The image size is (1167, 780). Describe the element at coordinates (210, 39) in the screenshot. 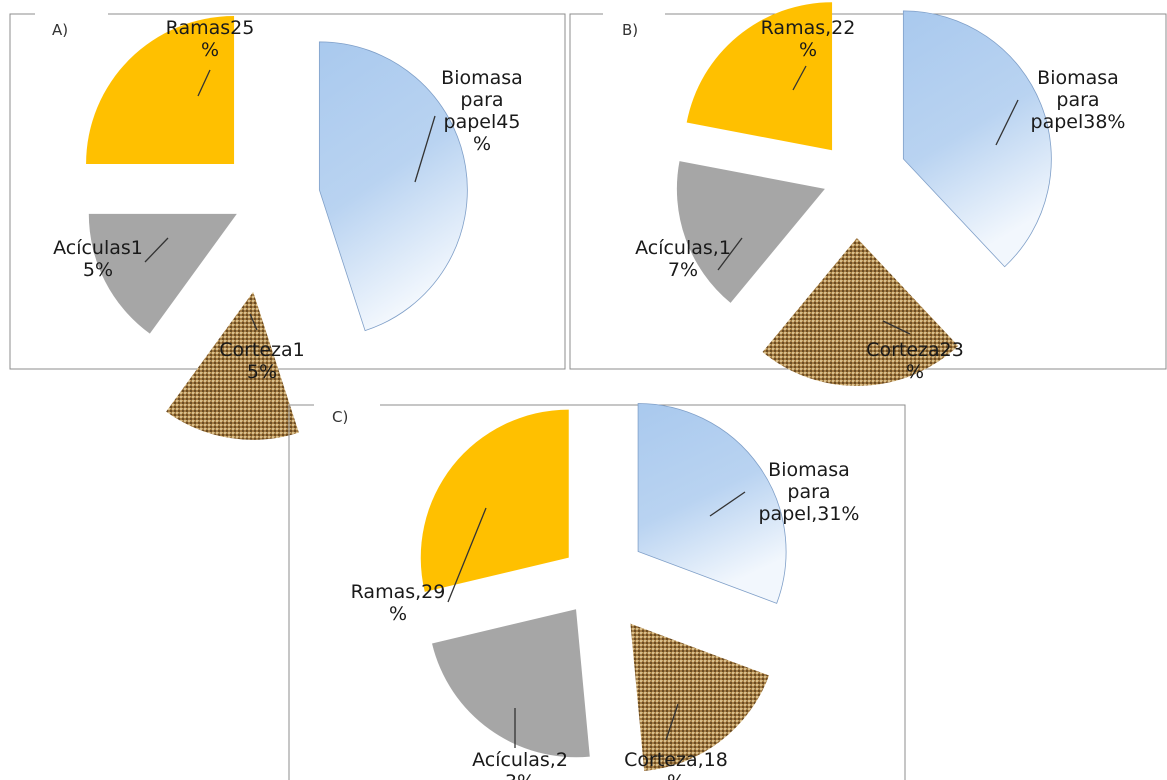

I see `data-label-ramas: Ramas25%` at that location.